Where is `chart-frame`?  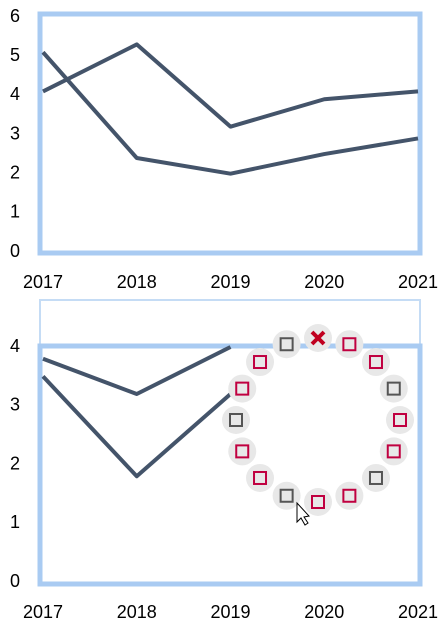 chart-frame is located at coordinates (230, 323).